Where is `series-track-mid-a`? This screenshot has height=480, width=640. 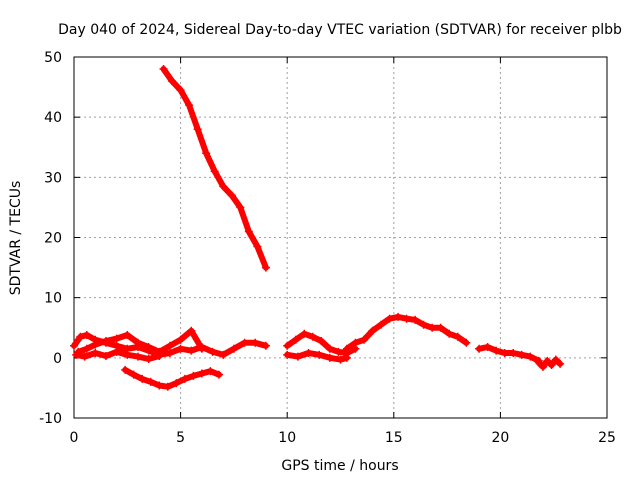
series-track-mid-a is located at coordinates (321, 343).